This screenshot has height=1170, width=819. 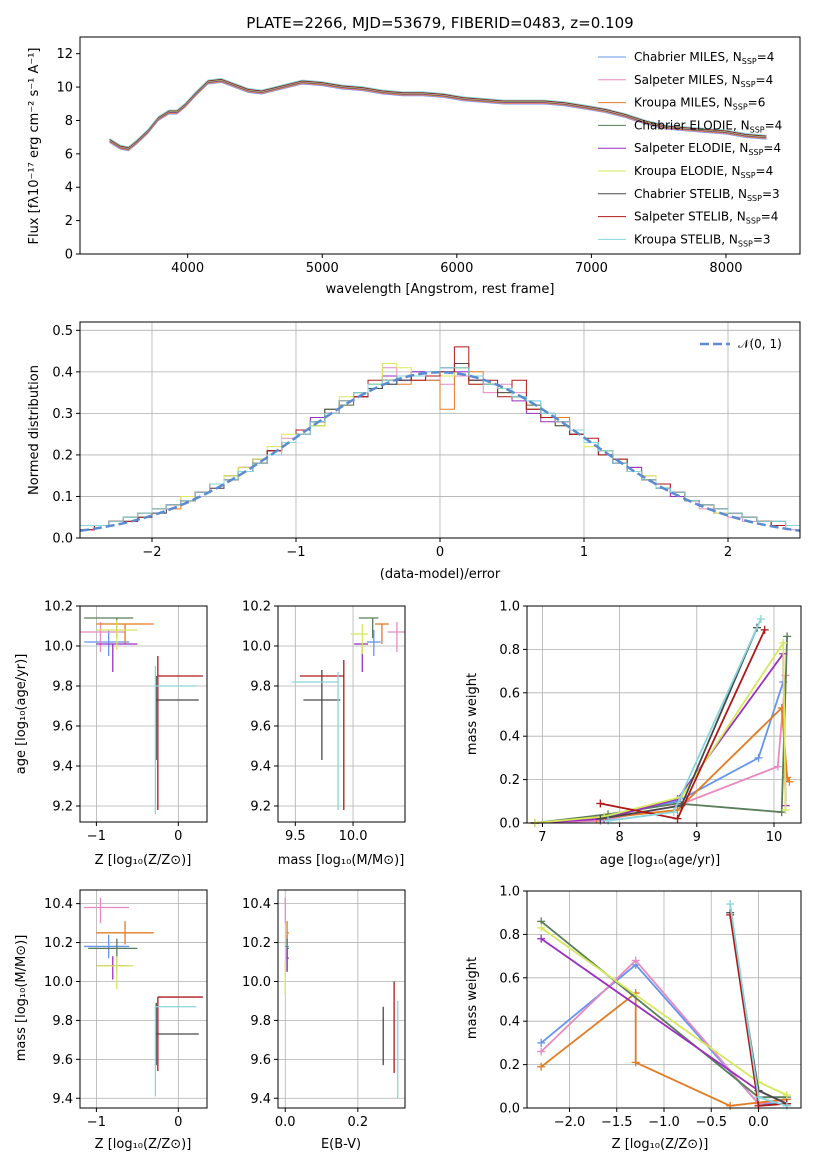 What do you see at coordinates (34, 430) in the screenshot?
I see `residuals-ylabel: Normed distribution` at bounding box center [34, 430].